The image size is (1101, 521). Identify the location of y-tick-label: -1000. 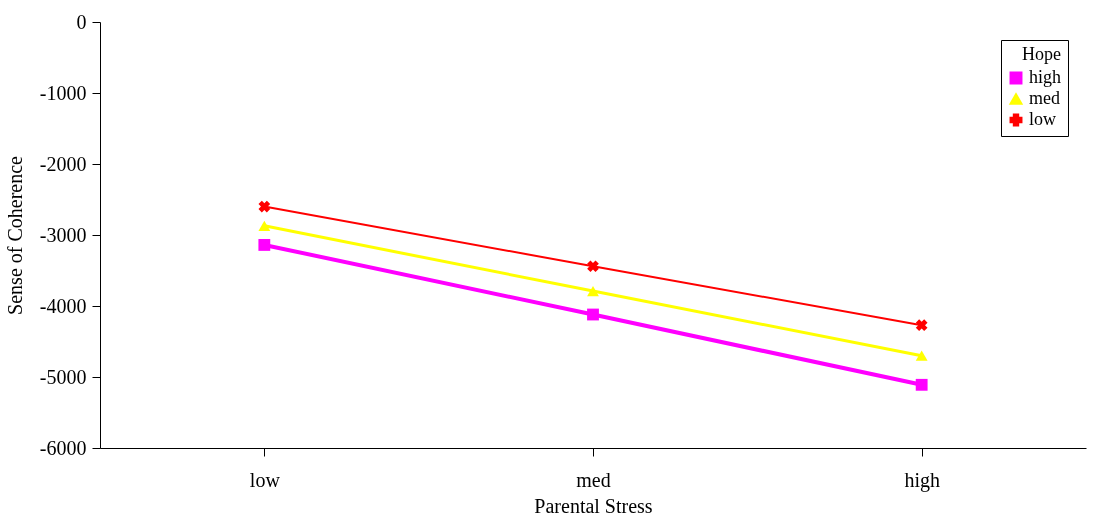
(63, 92).